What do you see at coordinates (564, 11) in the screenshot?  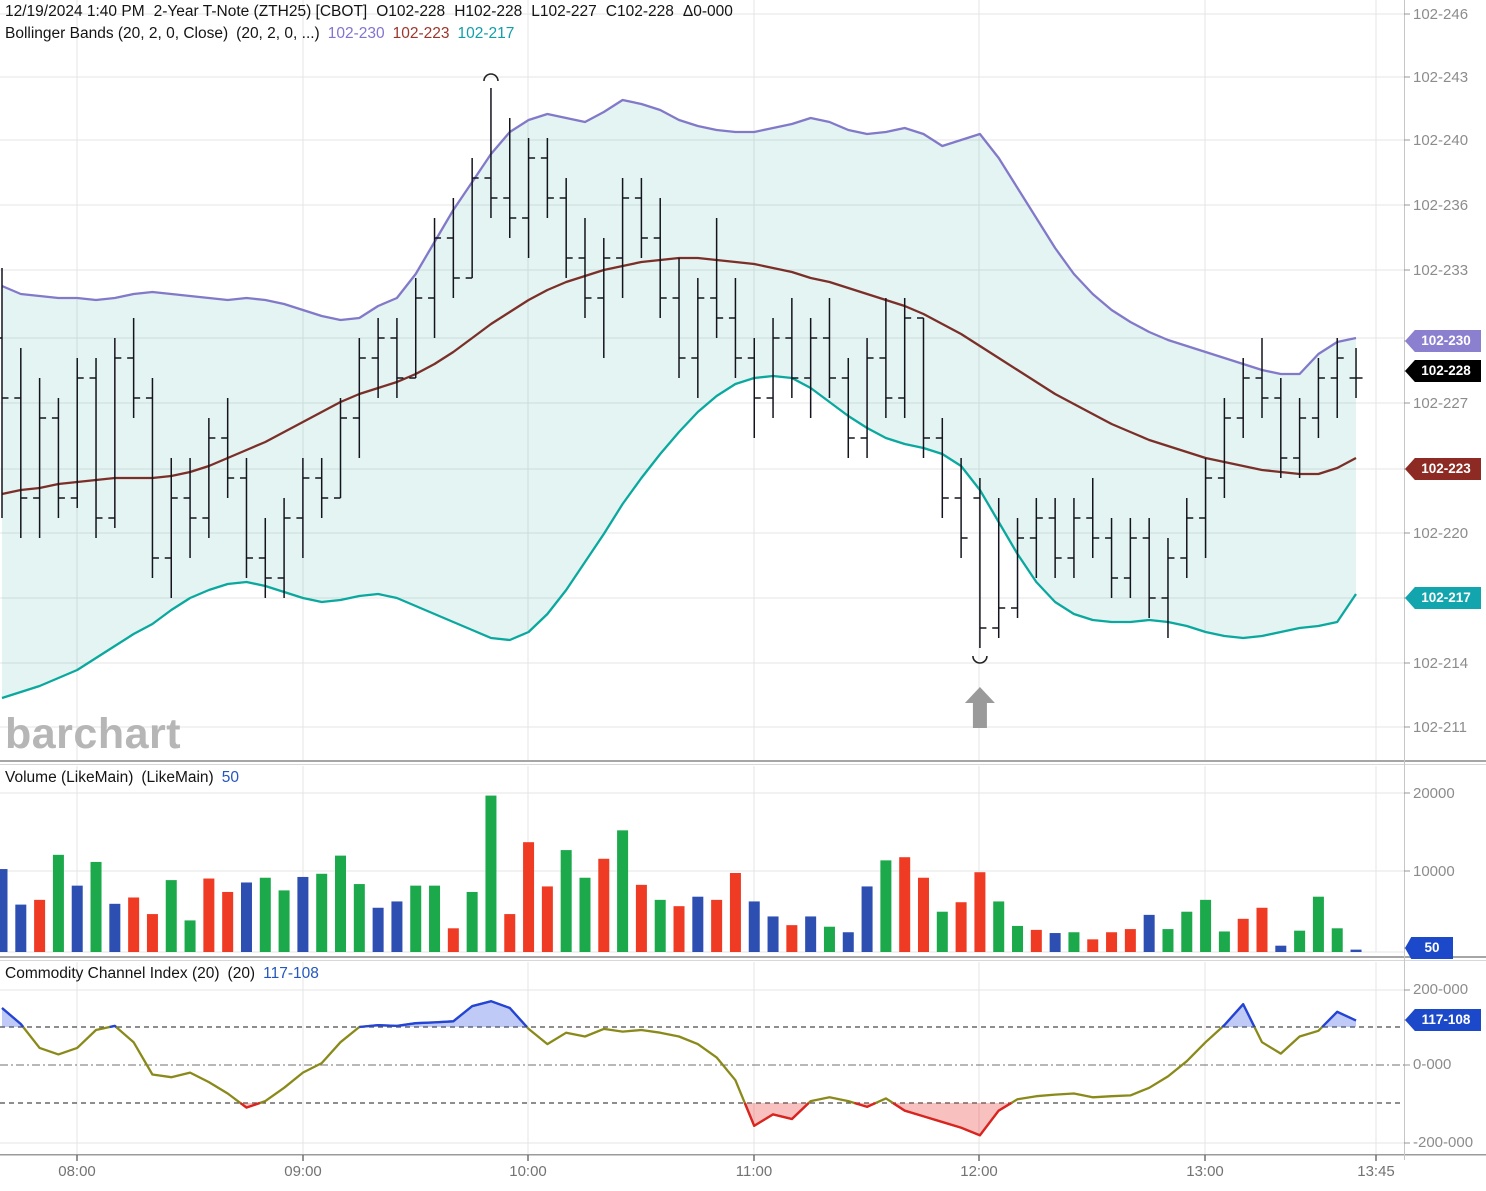 I see `quote-low: L102-227` at bounding box center [564, 11].